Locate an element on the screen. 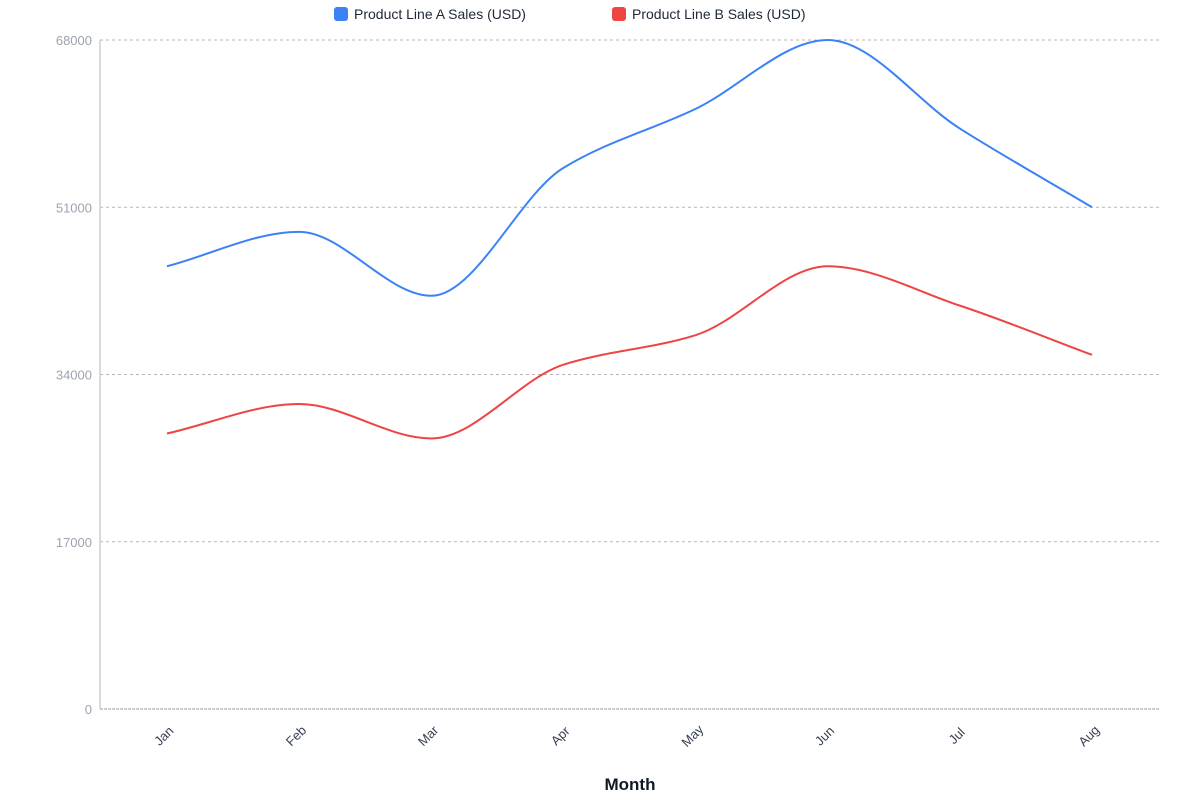 This screenshot has height=800, width=1200. x-tick-label: May is located at coordinates (692, 735).